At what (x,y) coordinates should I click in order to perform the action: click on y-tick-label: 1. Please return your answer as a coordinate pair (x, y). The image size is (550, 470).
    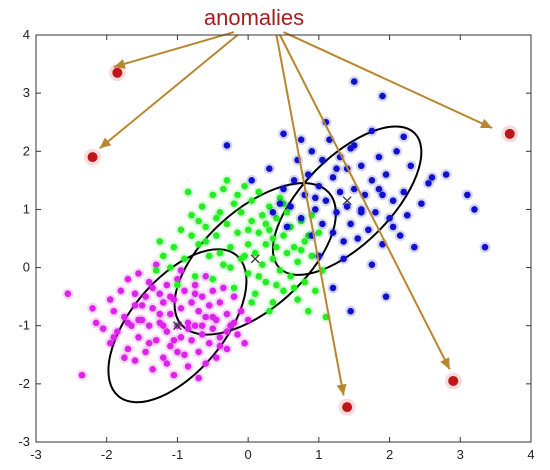
    Looking at the image, I should click on (26, 208).